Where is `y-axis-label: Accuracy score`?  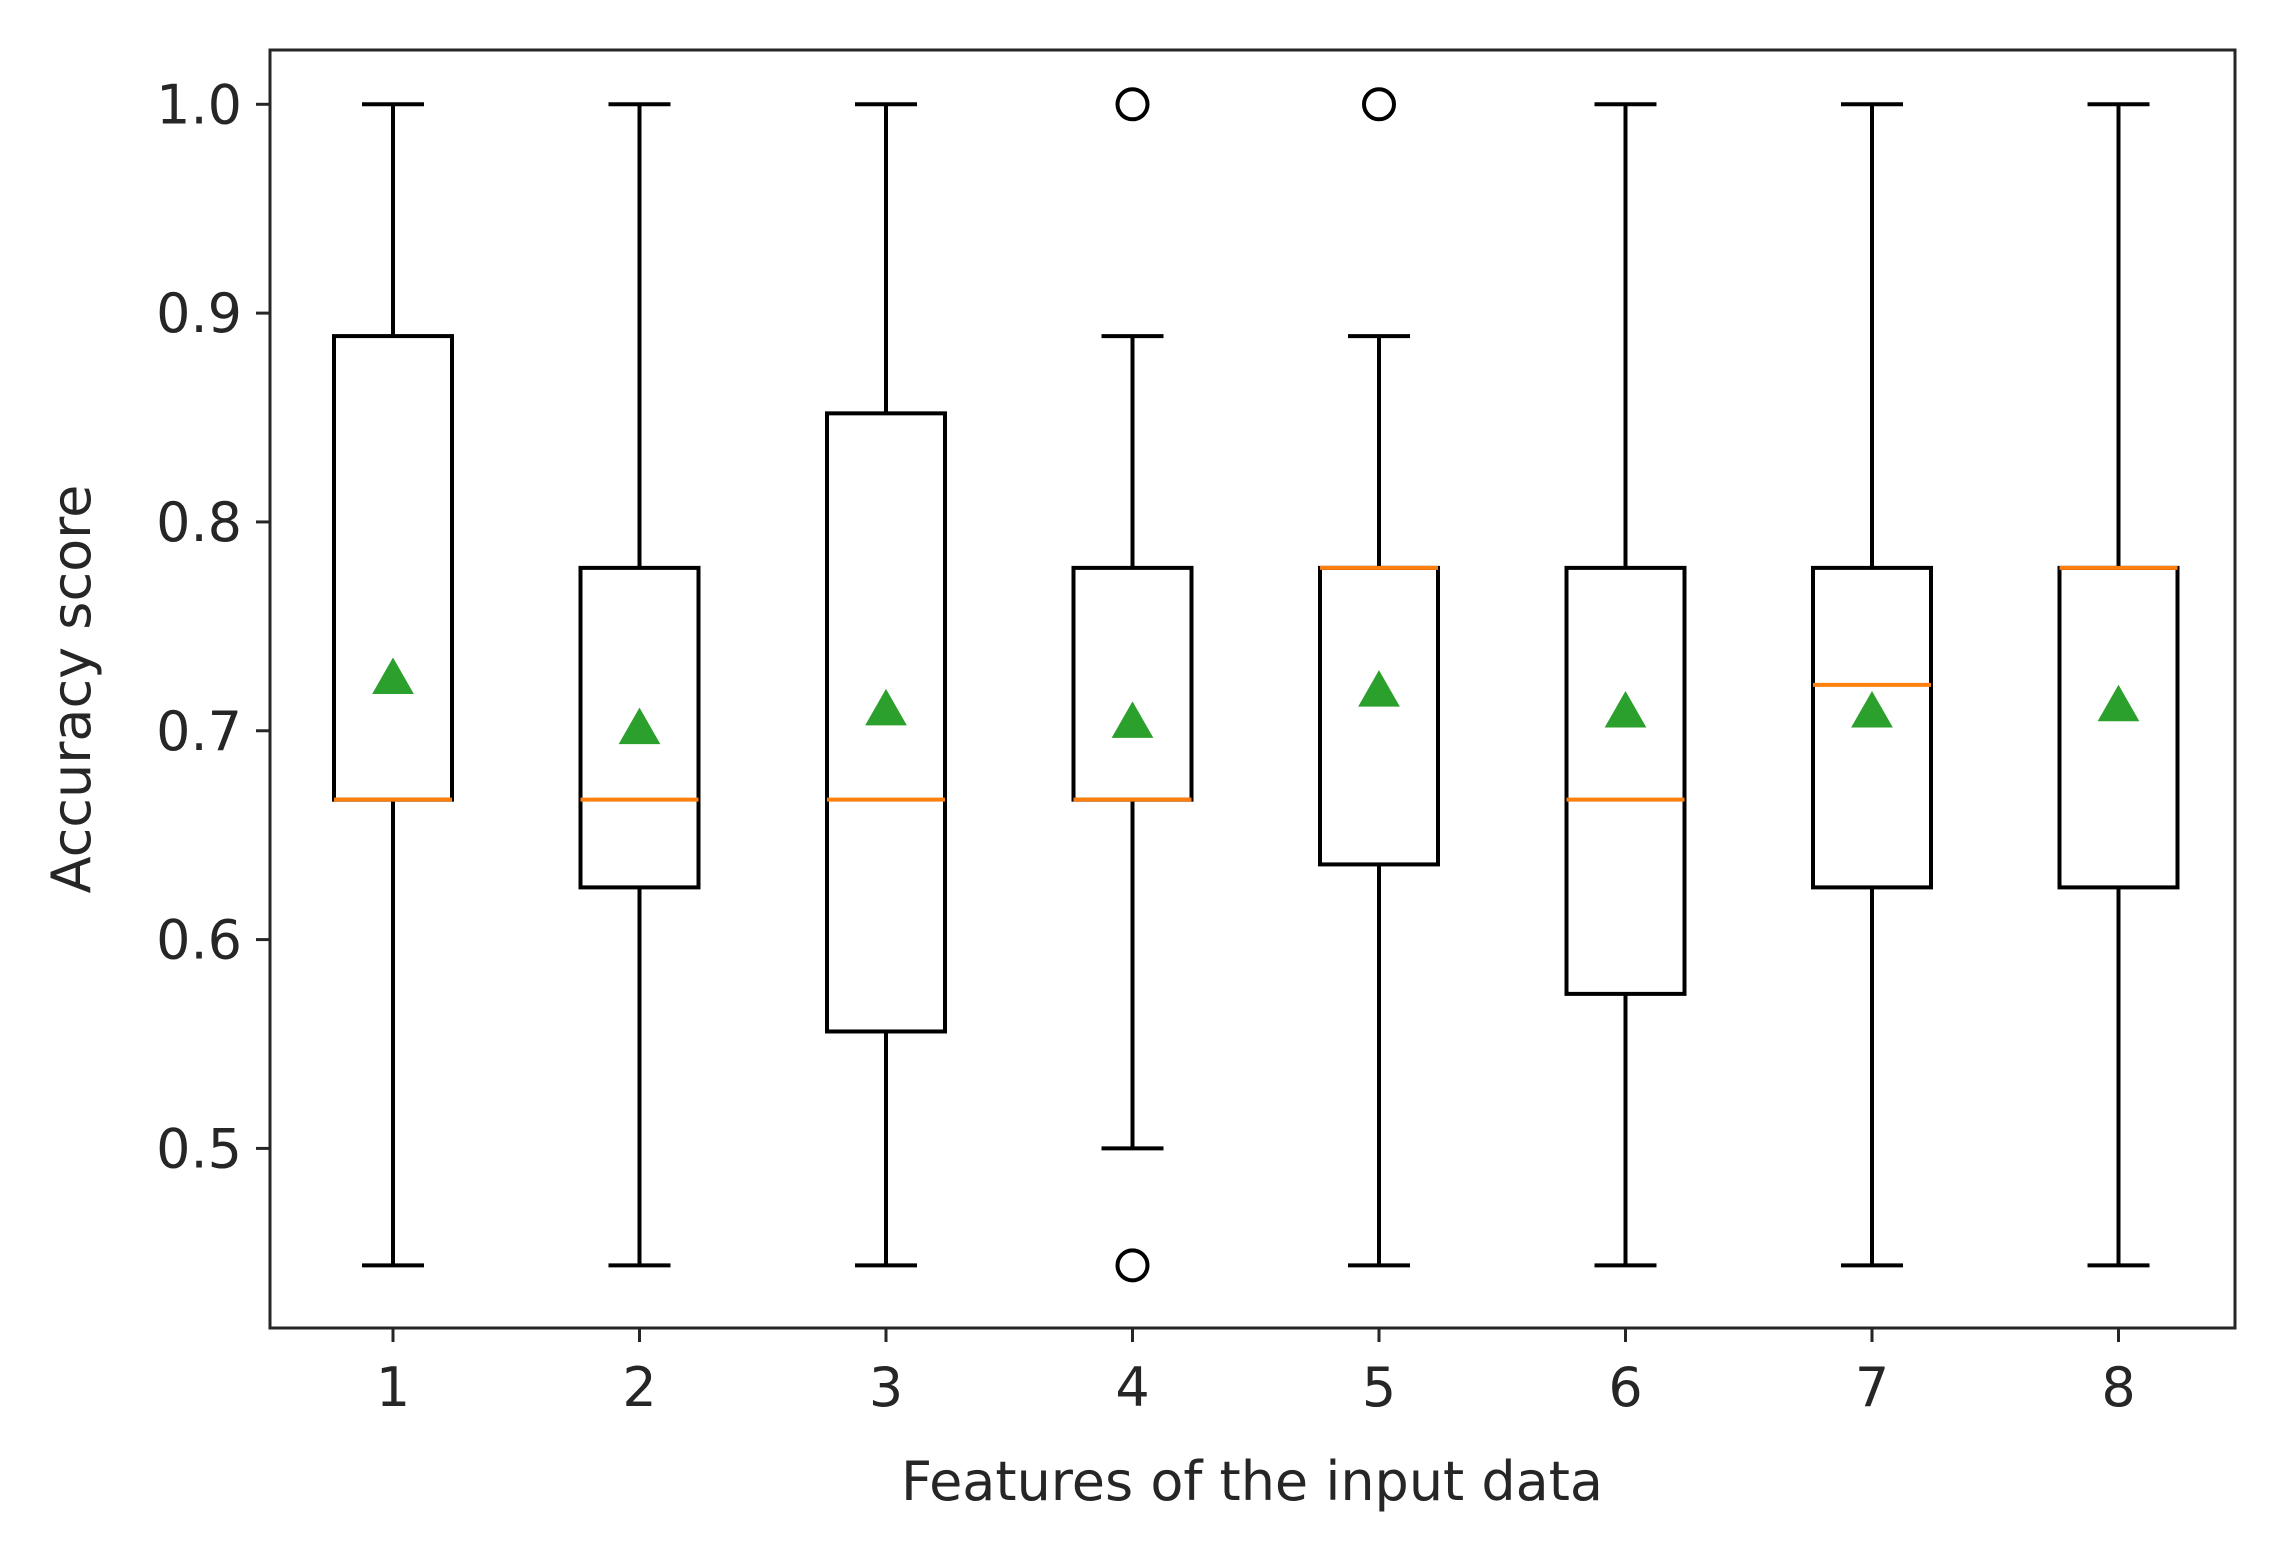 y-axis-label: Accuracy score is located at coordinates (71, 689).